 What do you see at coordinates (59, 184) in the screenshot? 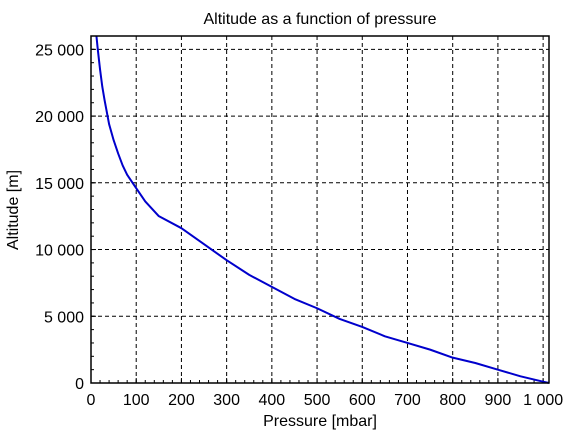
I see `y-tick-label: 15 000` at bounding box center [59, 184].